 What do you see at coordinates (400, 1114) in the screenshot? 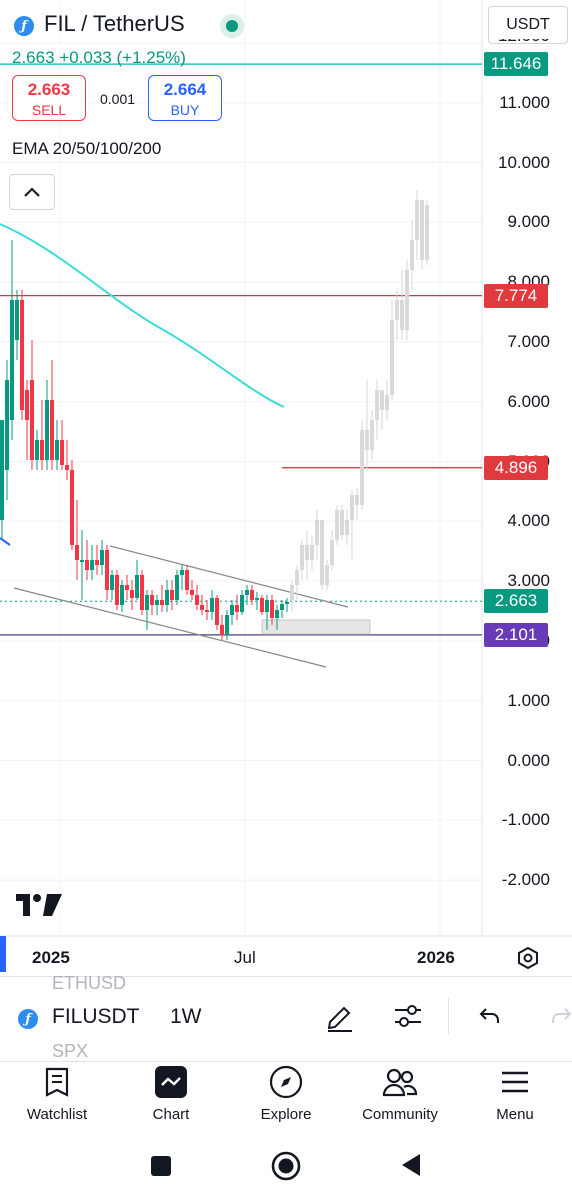
I see `nav-community-label: Community` at bounding box center [400, 1114].